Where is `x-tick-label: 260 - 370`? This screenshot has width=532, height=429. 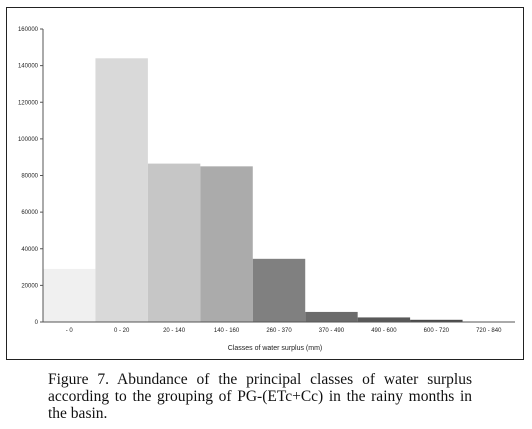
x-tick-label: 260 - 370 is located at coordinates (279, 331).